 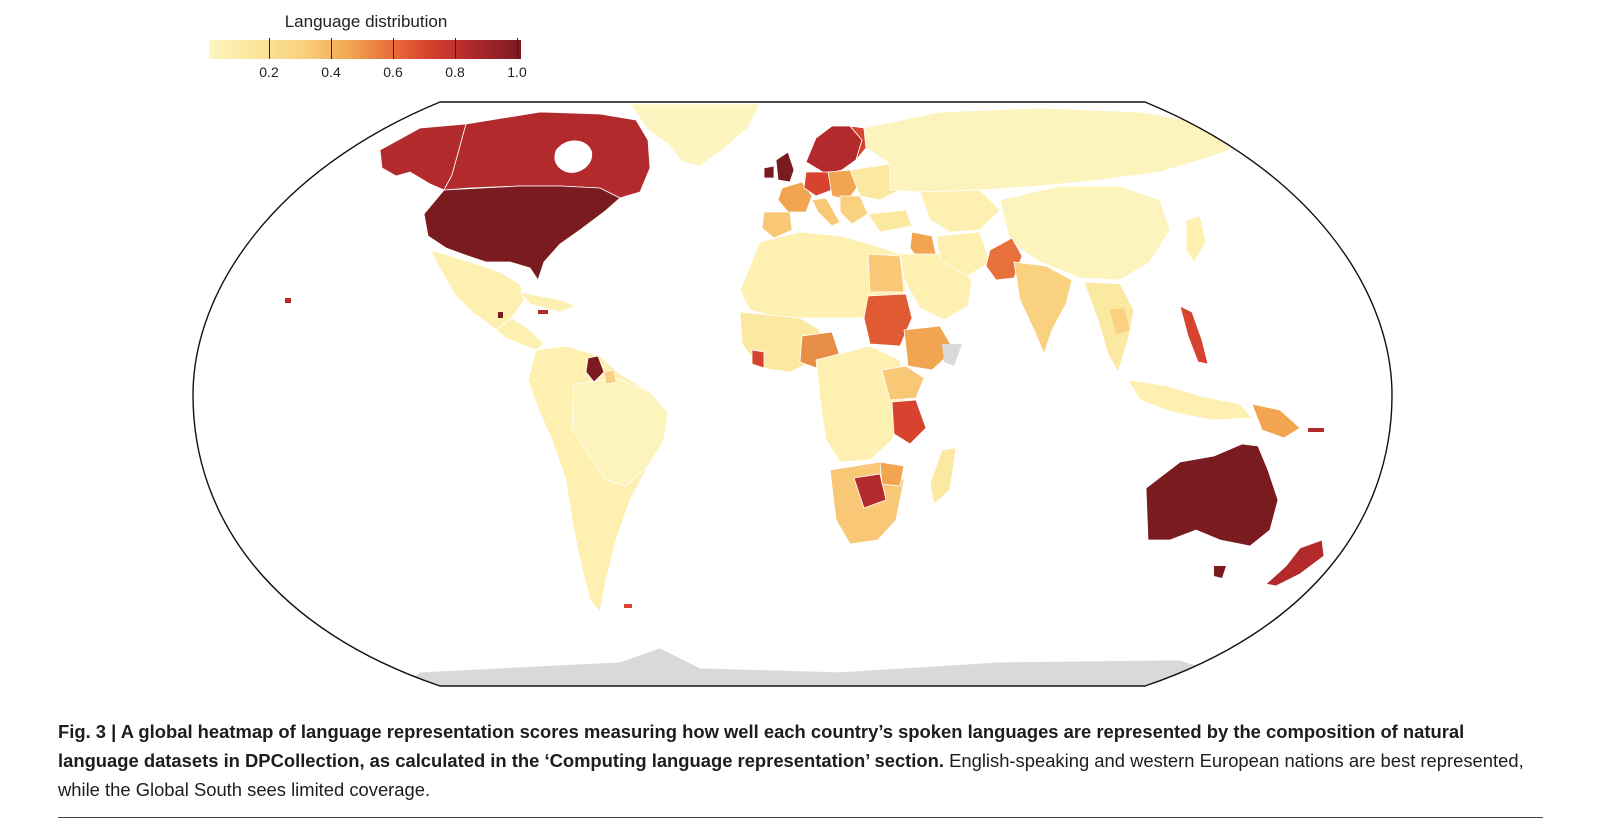 What do you see at coordinates (758, 359) in the screenshot?
I see `region-sierra-leone` at bounding box center [758, 359].